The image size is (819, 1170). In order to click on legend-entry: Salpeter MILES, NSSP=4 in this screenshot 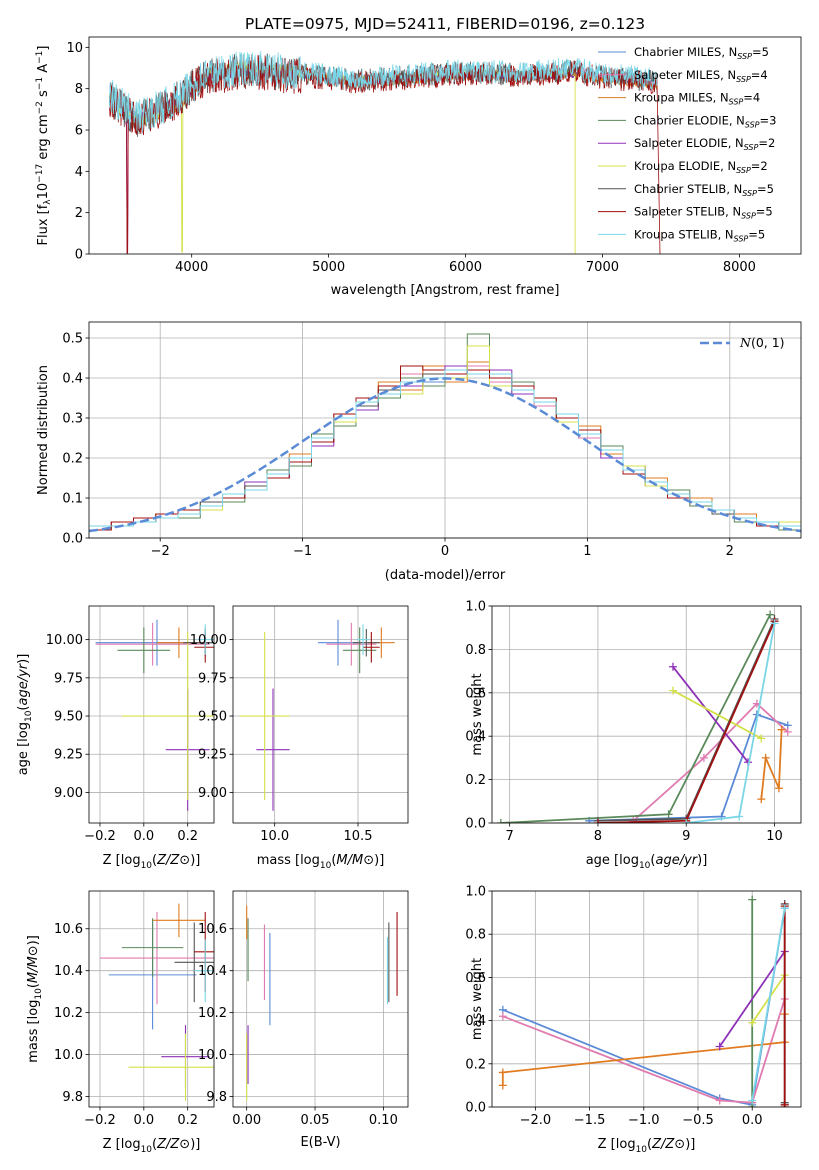, I will do `click(701, 76)`.